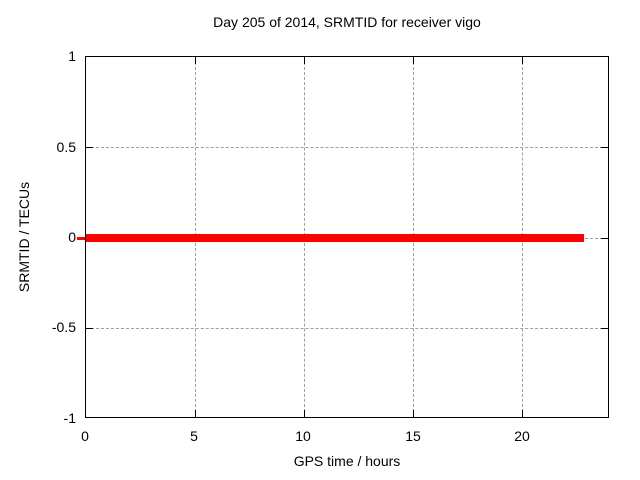 This screenshot has width=640, height=480. Describe the element at coordinates (604, 328) in the screenshot. I see `tick-mark-right-yneg0p5` at that location.